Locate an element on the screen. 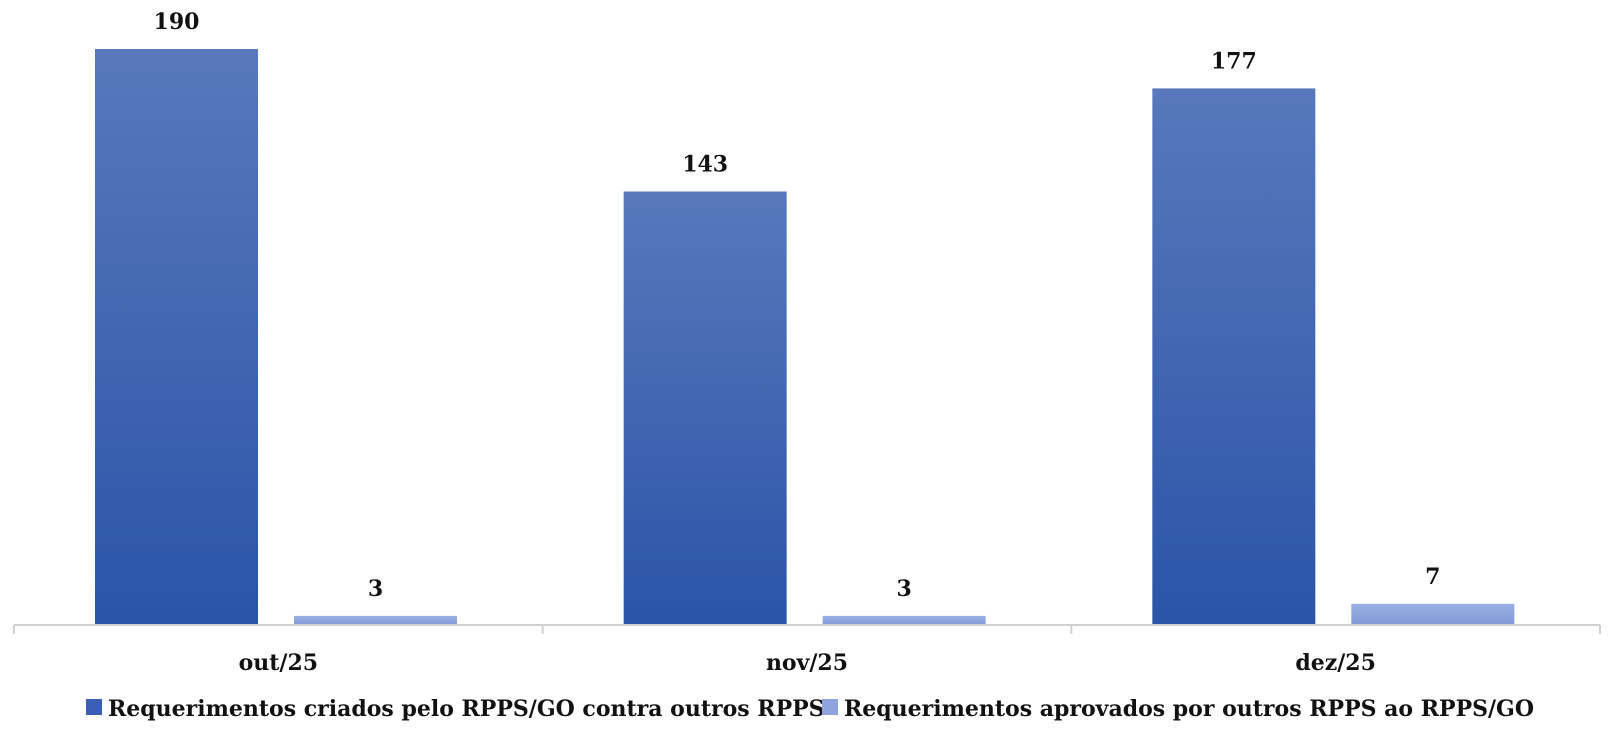 Image resolution: width=1619 pixels, height=756 pixels. data-label: 177 is located at coordinates (1234, 61).